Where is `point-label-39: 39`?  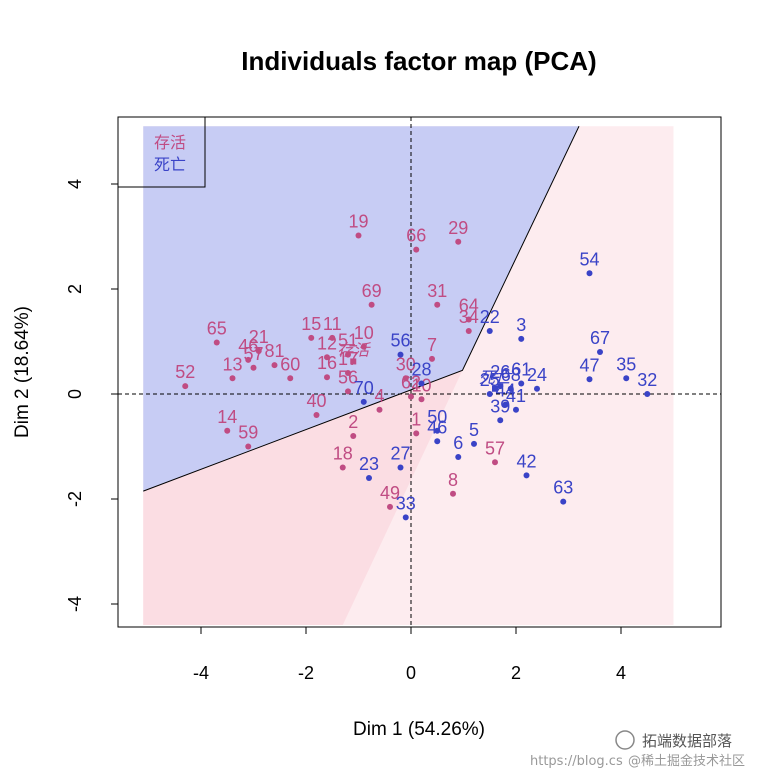 point-label-39: 39 is located at coordinates (500, 406).